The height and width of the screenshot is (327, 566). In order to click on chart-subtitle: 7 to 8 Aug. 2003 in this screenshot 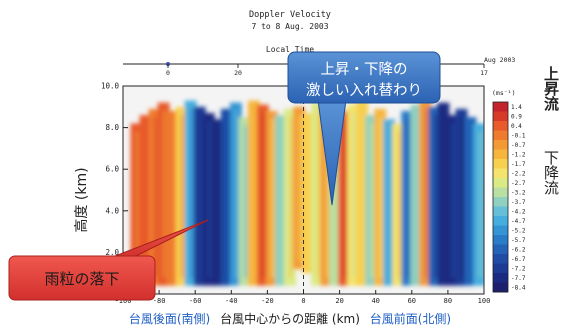, I will do `click(289, 26)`.